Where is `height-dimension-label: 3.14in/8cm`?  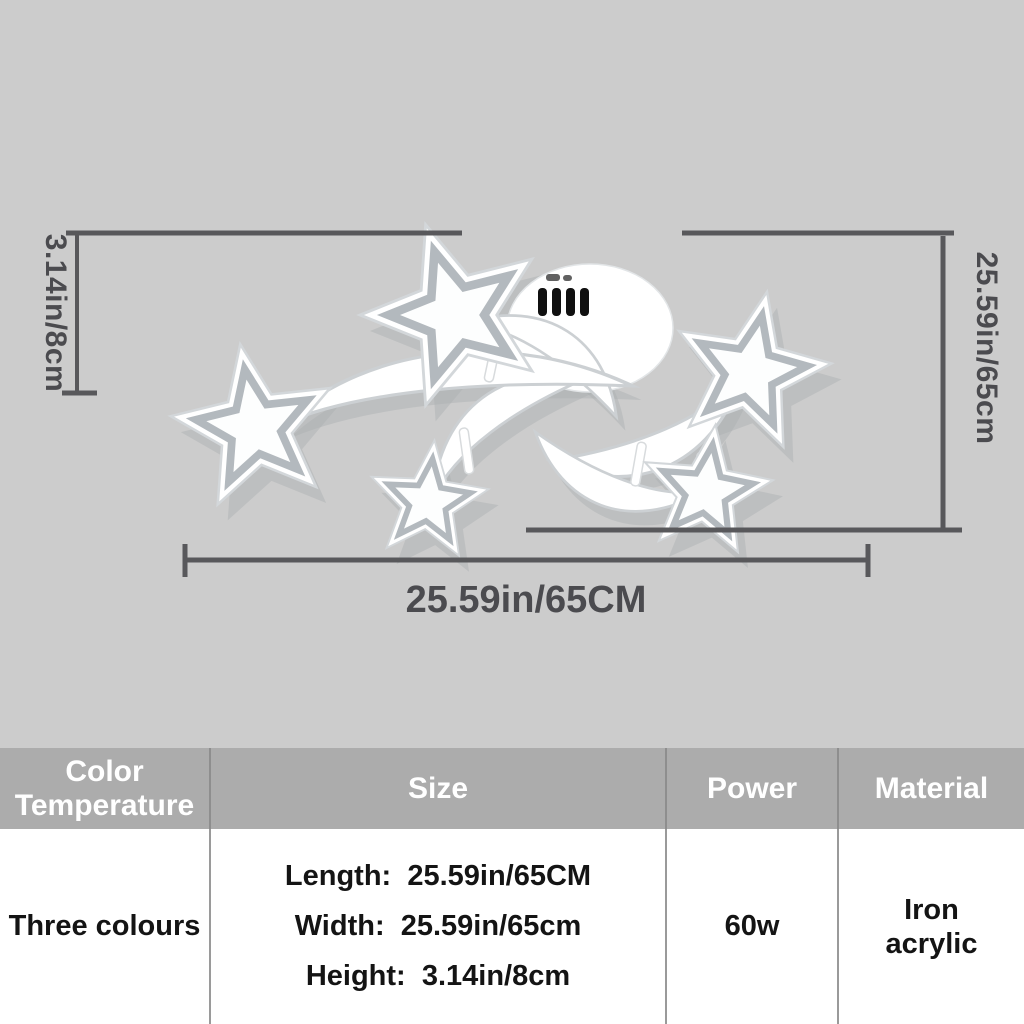
height-dimension-label: 3.14in/8cm is located at coordinates (55, 313).